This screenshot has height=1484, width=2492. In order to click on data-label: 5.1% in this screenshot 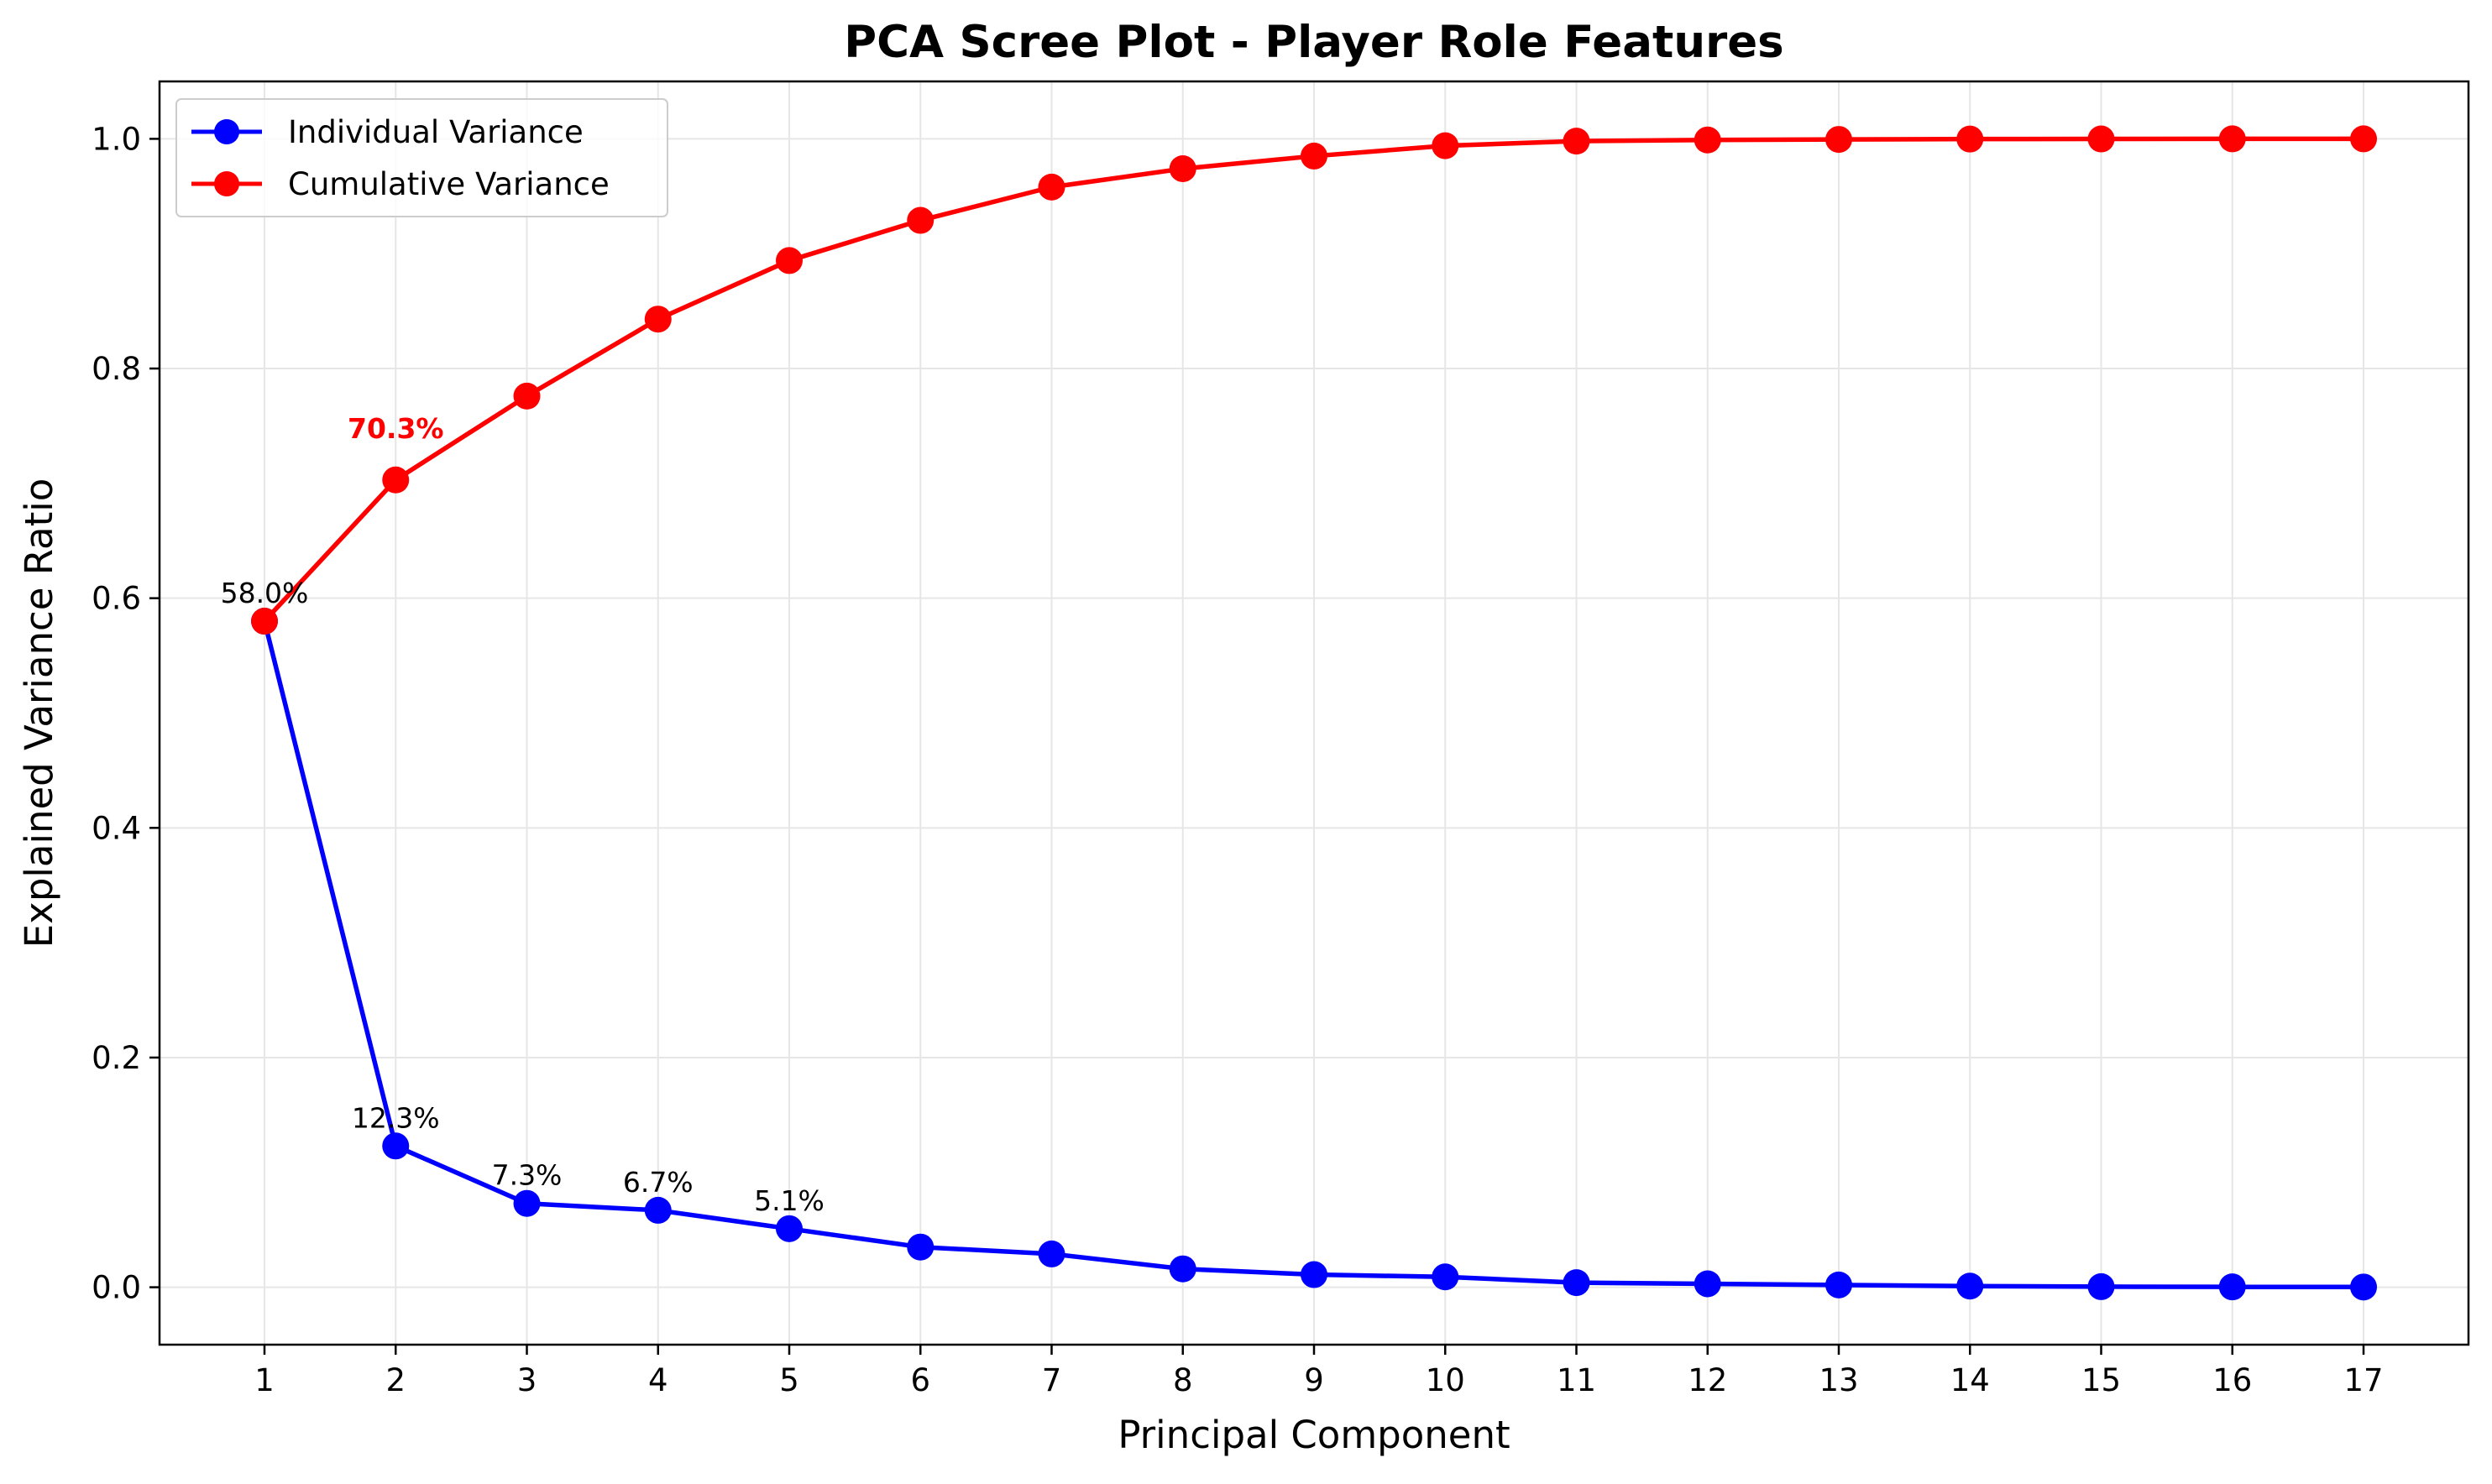, I will do `click(790, 1200)`.